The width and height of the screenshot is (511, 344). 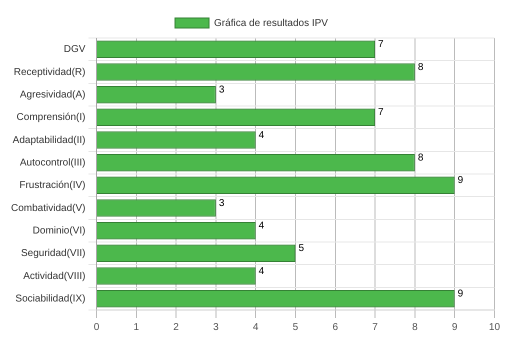 I want to click on y-tick-label: Autocontrol(III), so click(x=53, y=162).